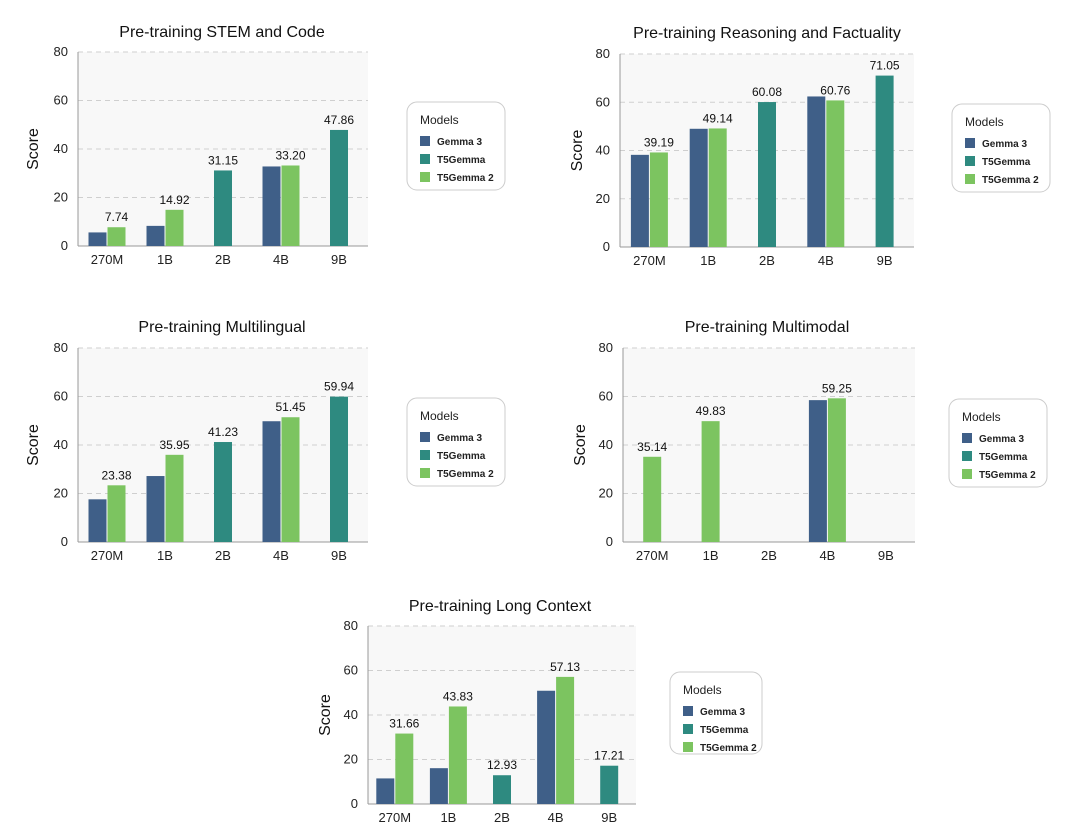  What do you see at coordinates (609, 756) in the screenshot?
I see `data-label: 17.21` at bounding box center [609, 756].